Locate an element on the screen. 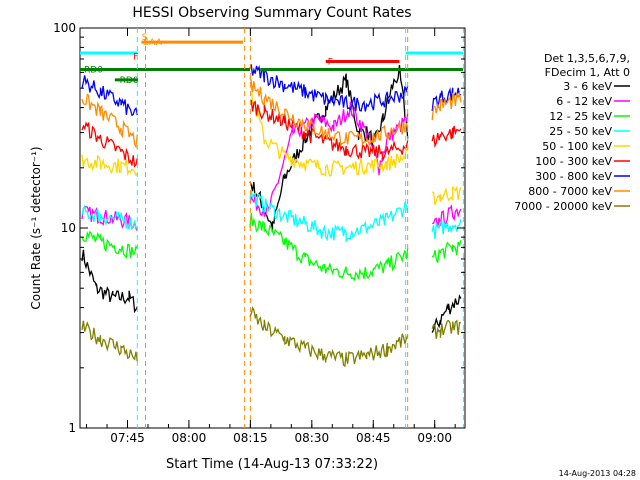 The width and height of the screenshot is (640, 480). y-tick-label-1: 10 is located at coordinates (68, 228).